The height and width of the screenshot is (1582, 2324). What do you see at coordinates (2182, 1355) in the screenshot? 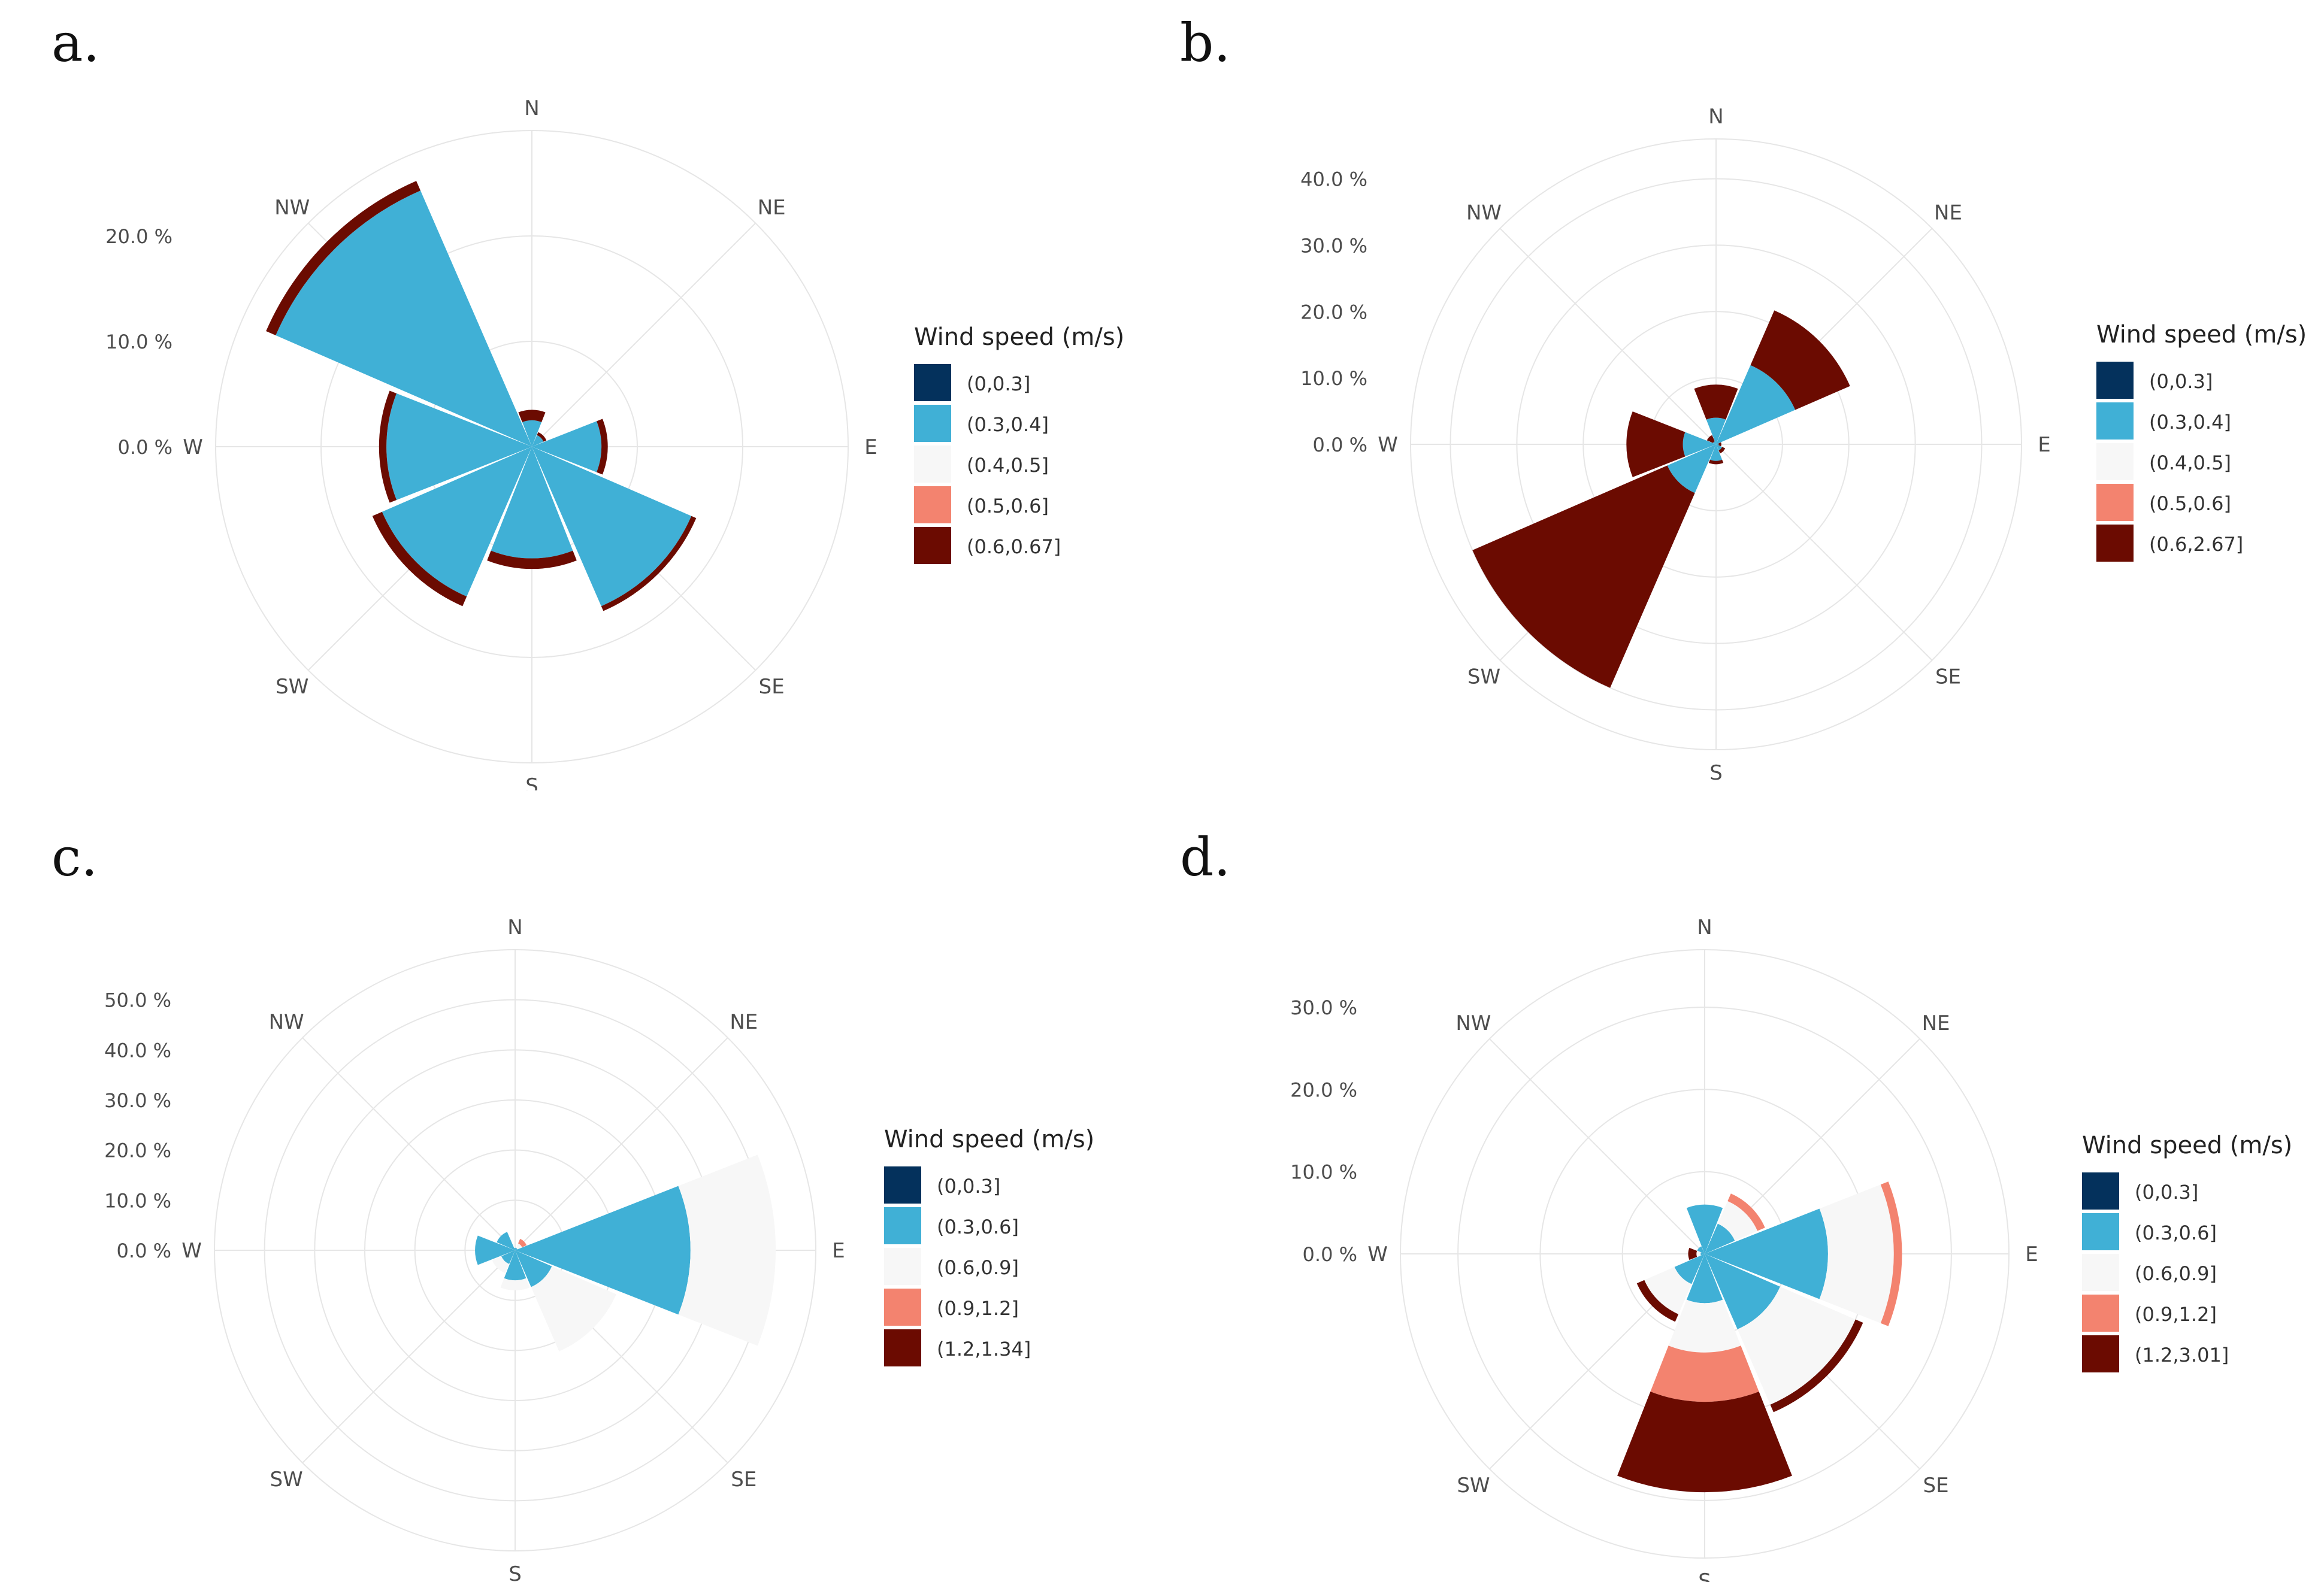
I see `legend-label: (1.2,3.01]` at bounding box center [2182, 1355].